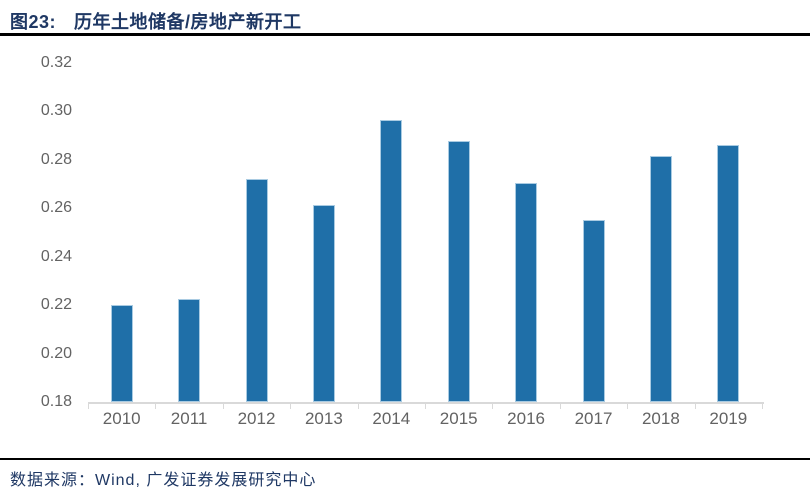 This screenshot has width=810, height=498. What do you see at coordinates (56, 208) in the screenshot?
I see `y-axis-label-0.26: 0.26` at bounding box center [56, 208].